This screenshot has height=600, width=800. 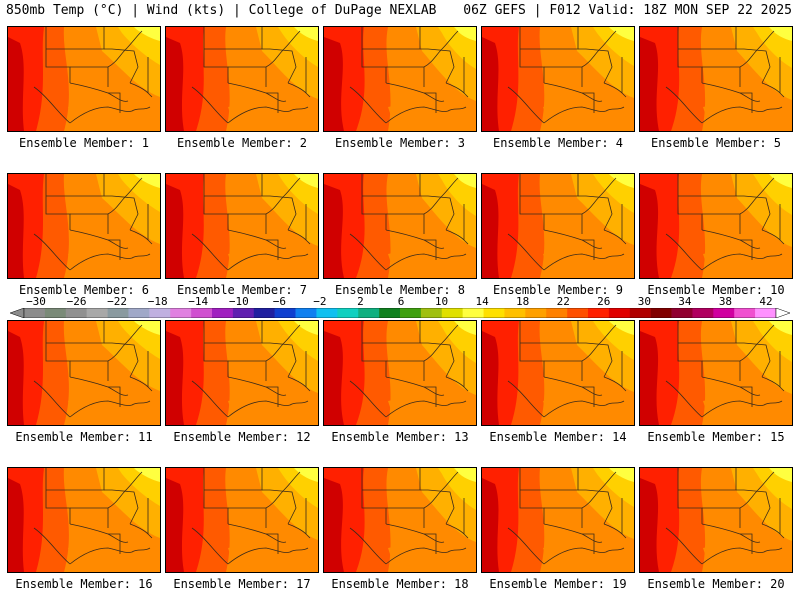 I want to click on colorbar-min-arrow, so click(x=17, y=313).